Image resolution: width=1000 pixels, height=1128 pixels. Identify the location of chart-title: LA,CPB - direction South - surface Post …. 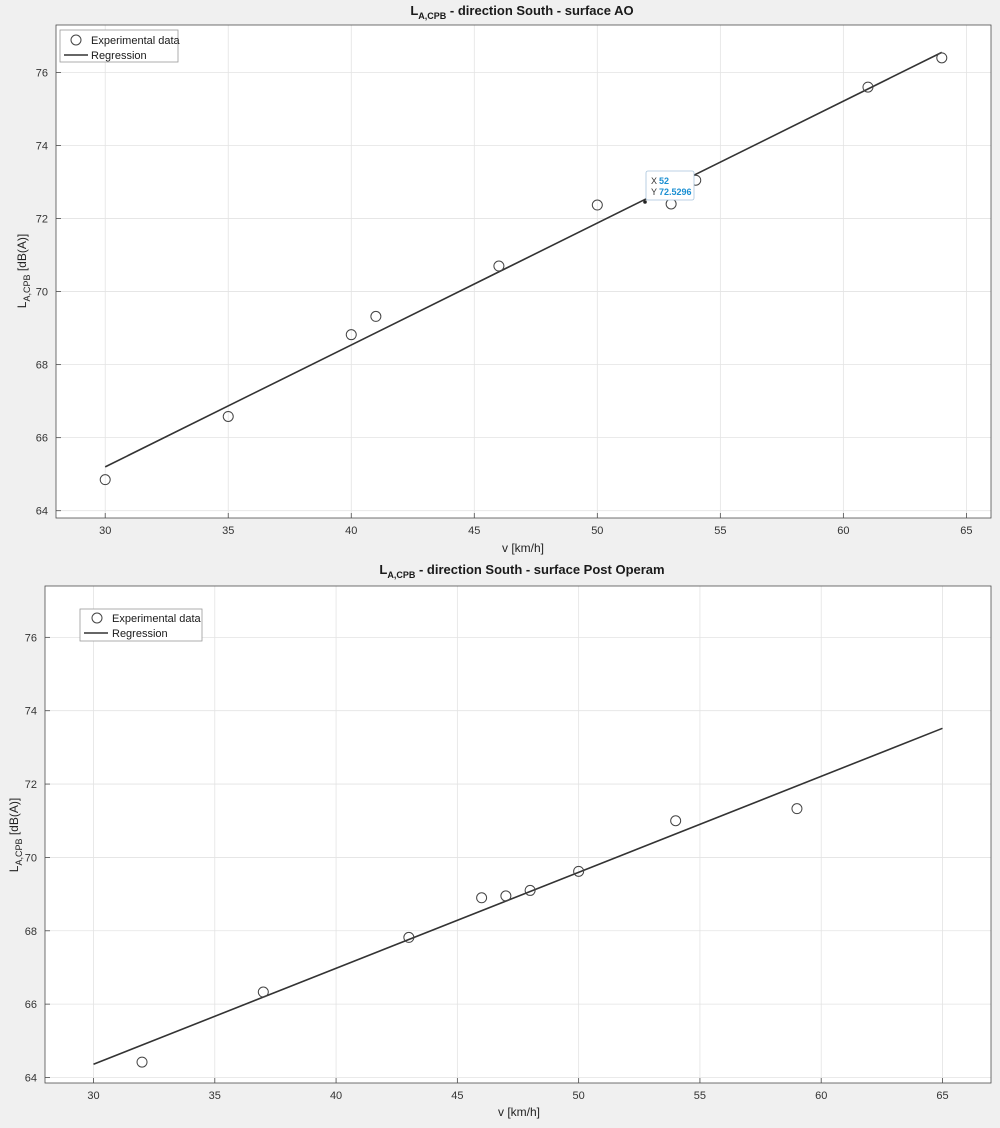
(521, 571).